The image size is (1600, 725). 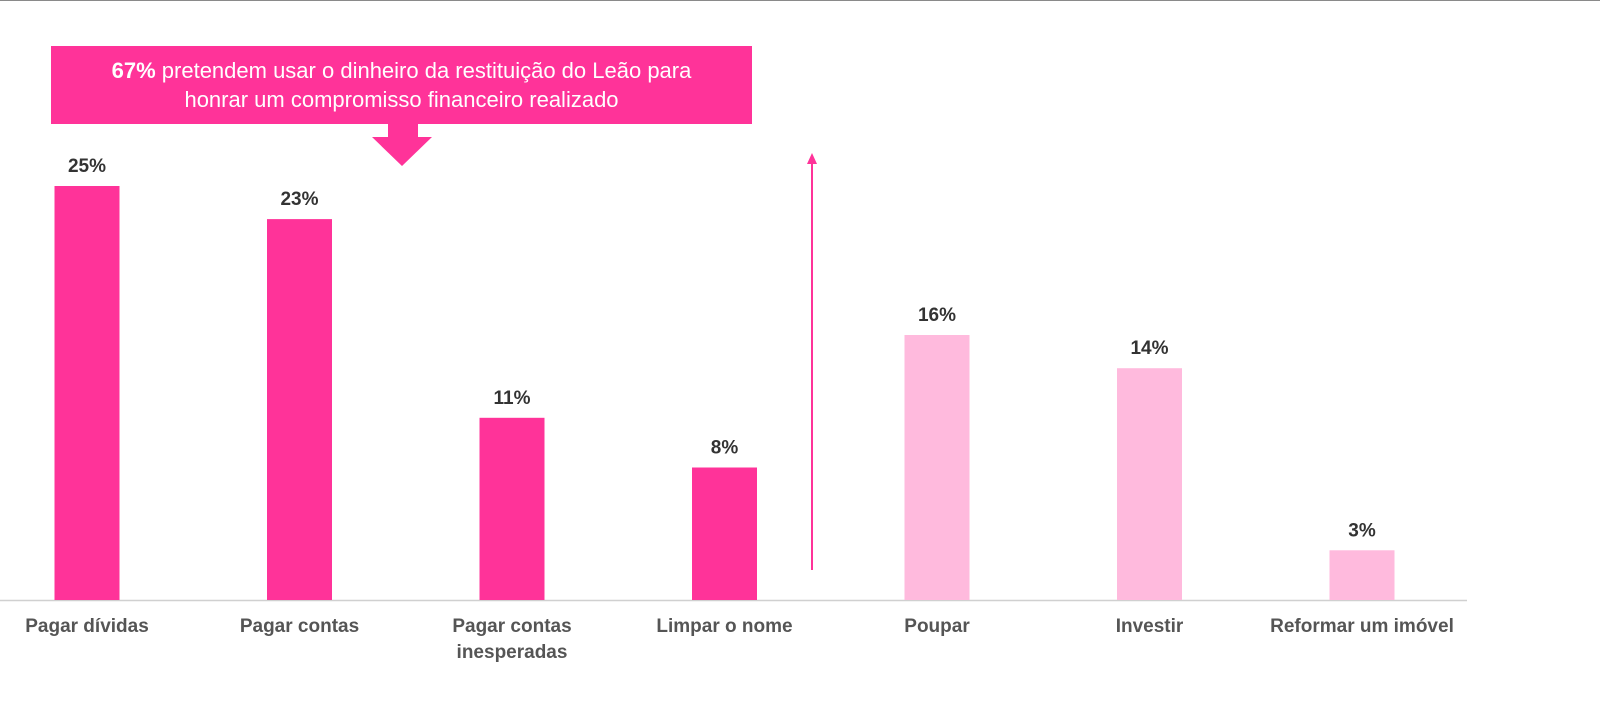 I want to click on value-label-2: 11%, so click(x=512, y=398).